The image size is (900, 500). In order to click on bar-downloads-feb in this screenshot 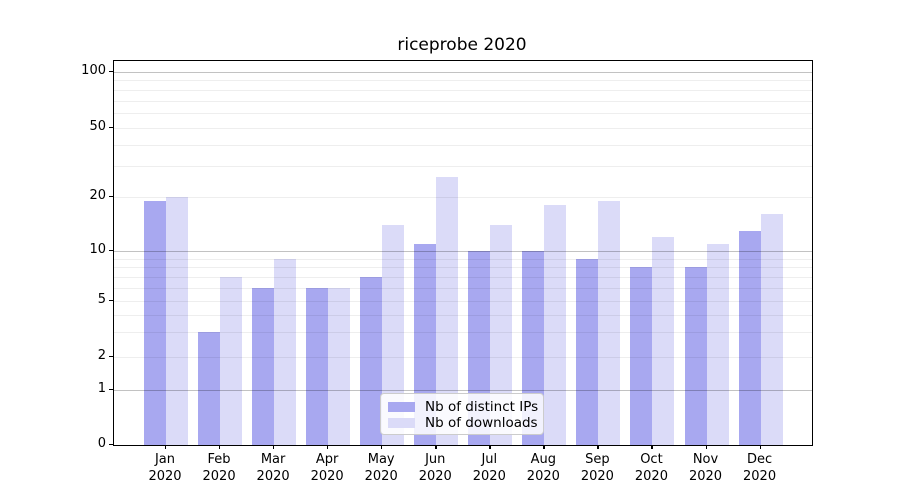, I will do `click(231, 360)`.